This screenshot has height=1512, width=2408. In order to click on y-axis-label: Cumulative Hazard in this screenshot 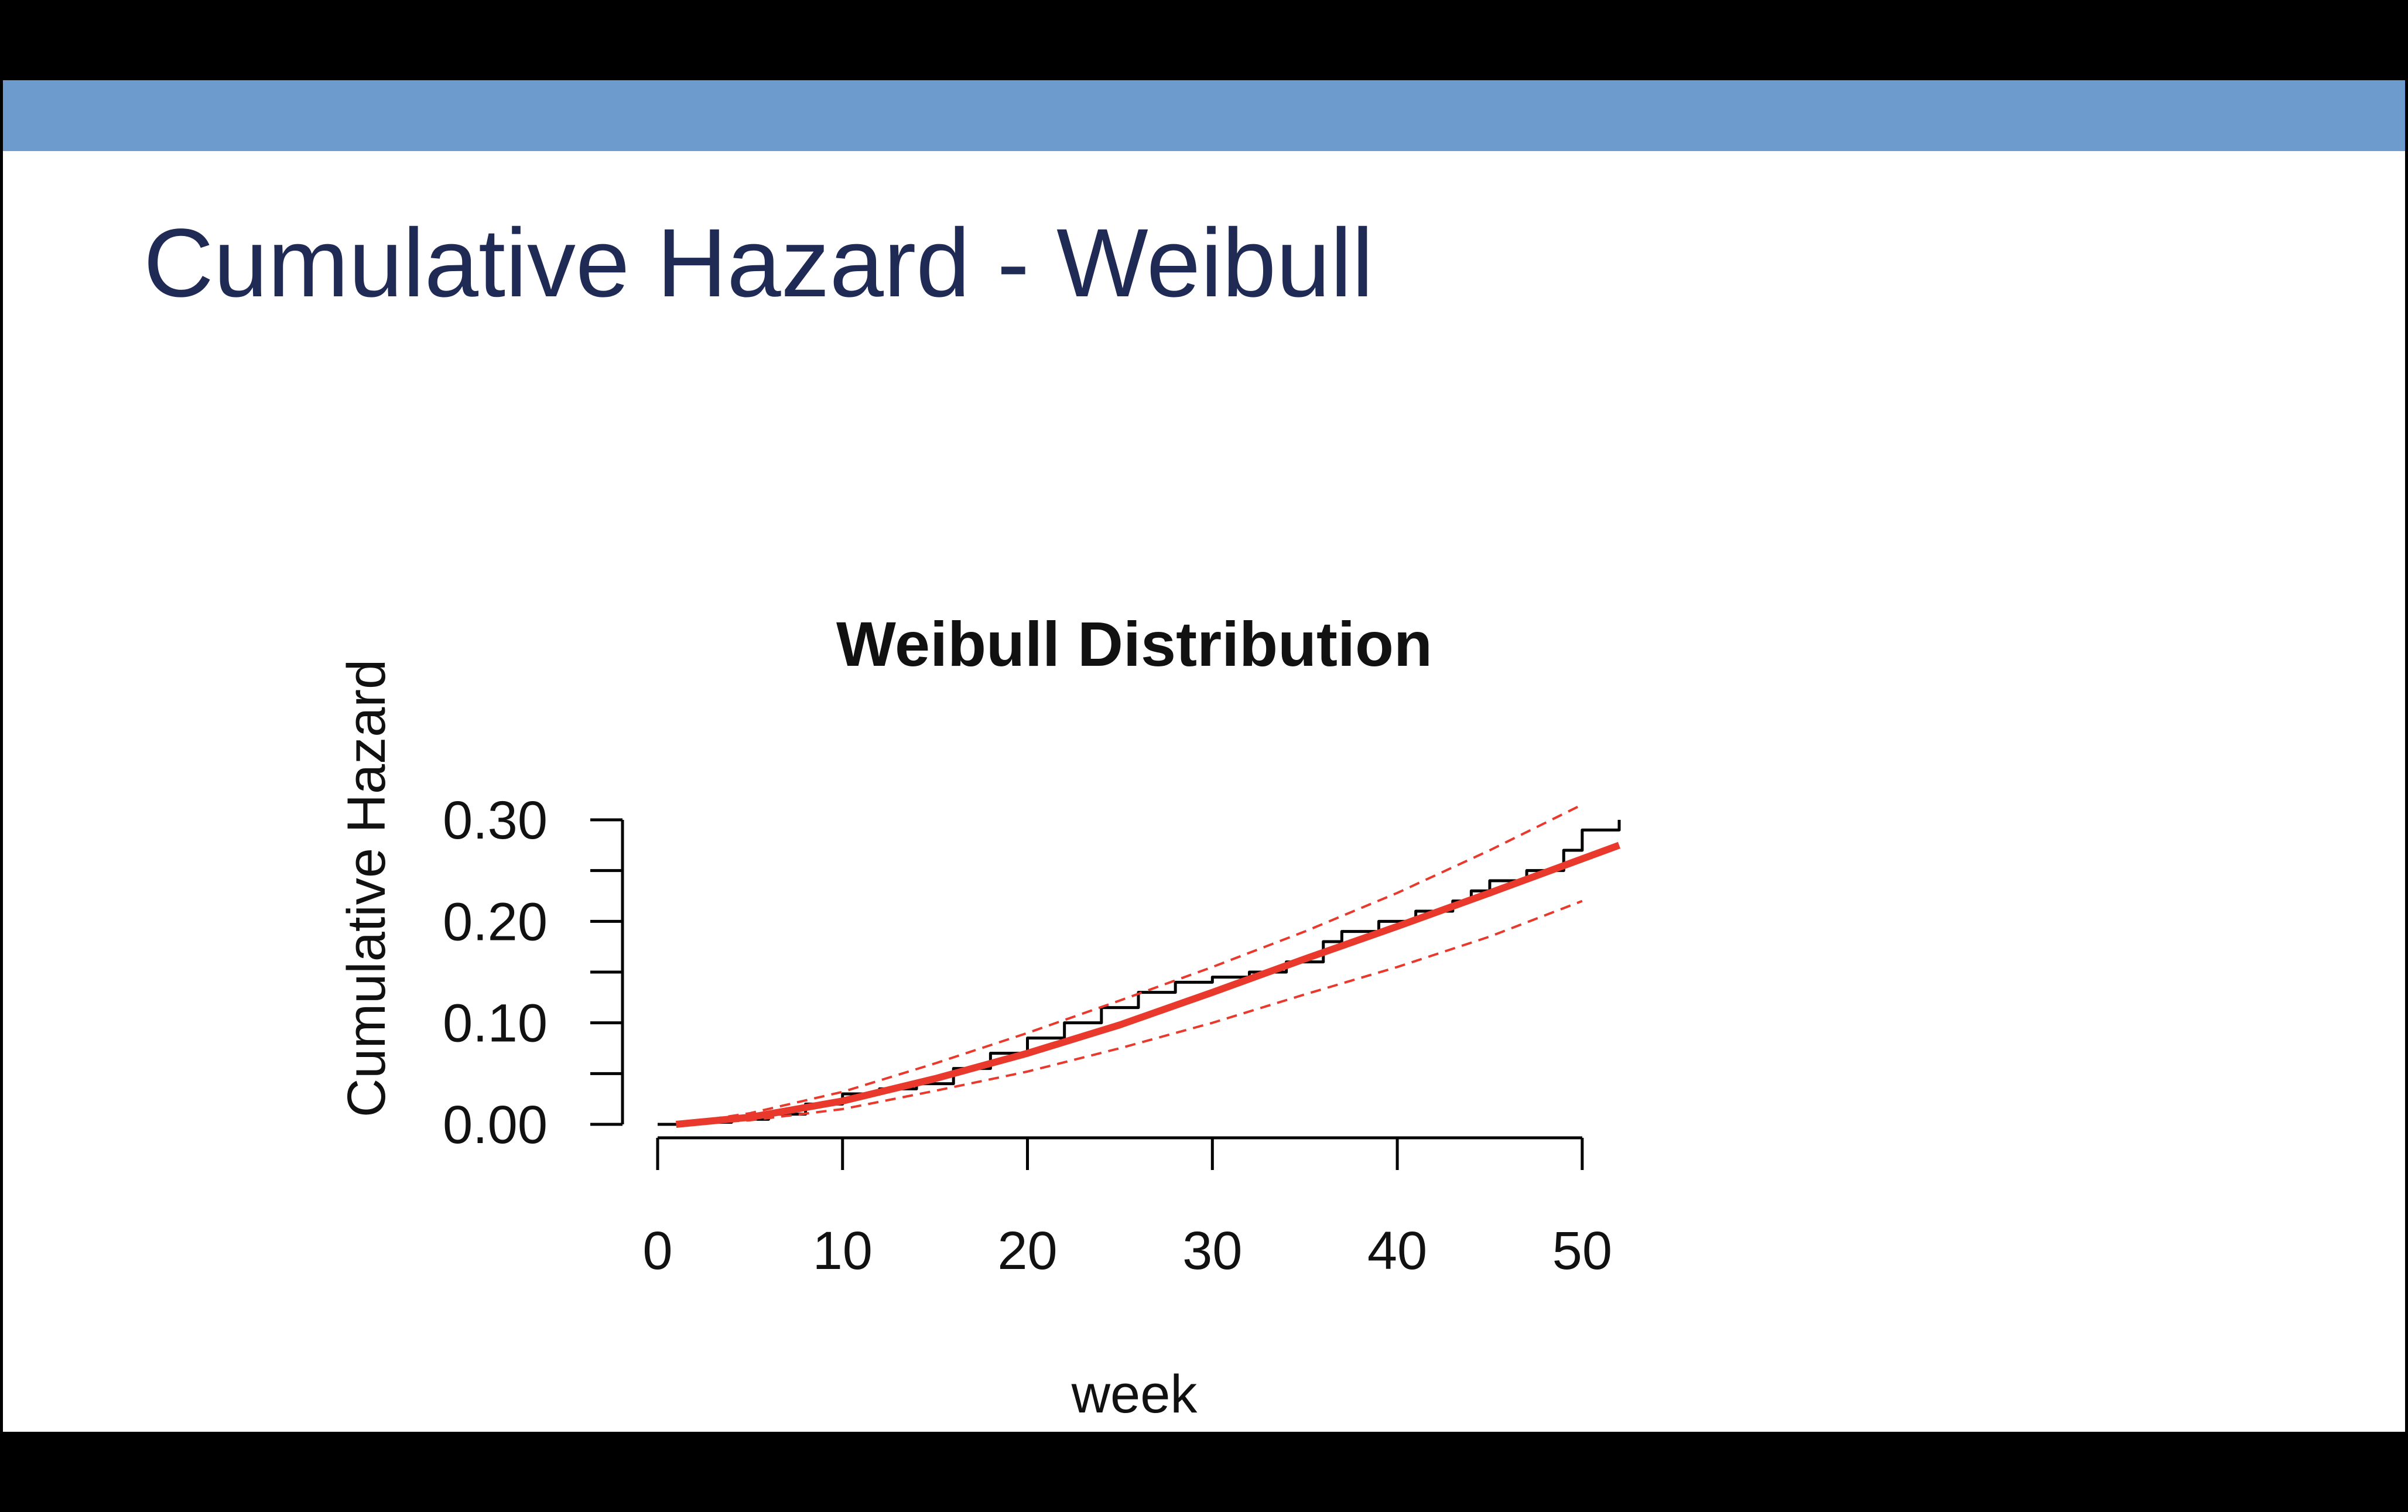, I will do `click(367, 888)`.